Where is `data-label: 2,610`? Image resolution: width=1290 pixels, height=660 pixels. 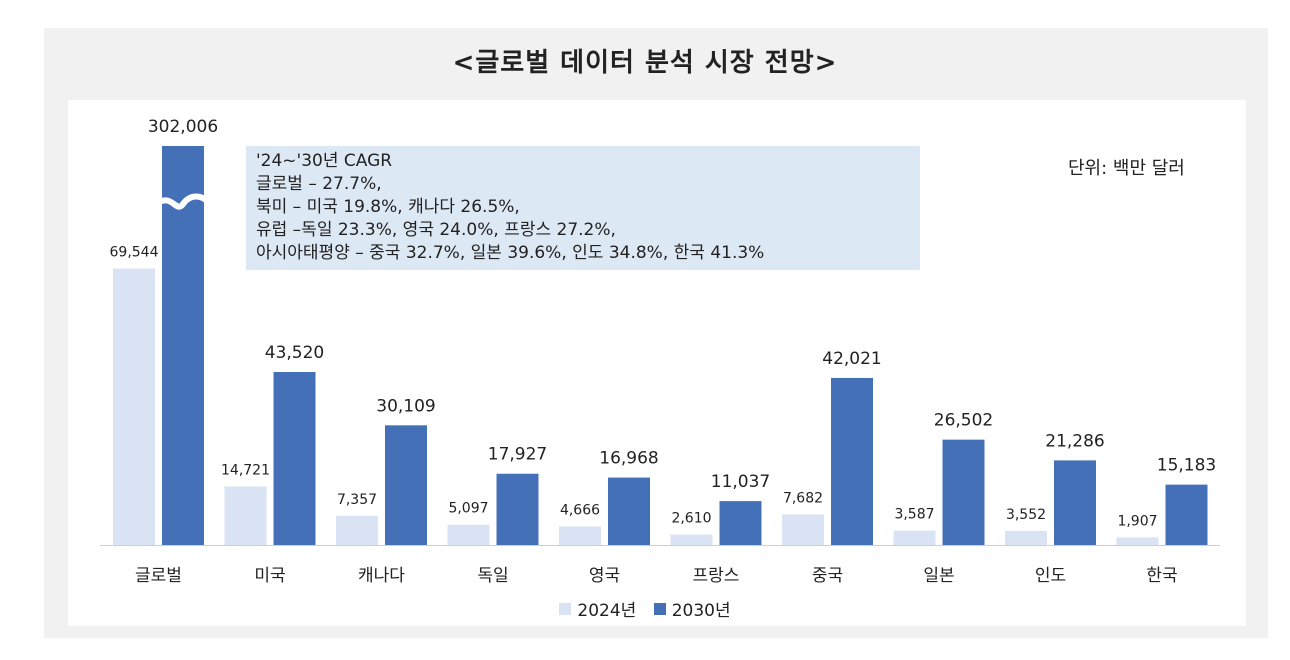
data-label: 2,610 is located at coordinates (691, 519).